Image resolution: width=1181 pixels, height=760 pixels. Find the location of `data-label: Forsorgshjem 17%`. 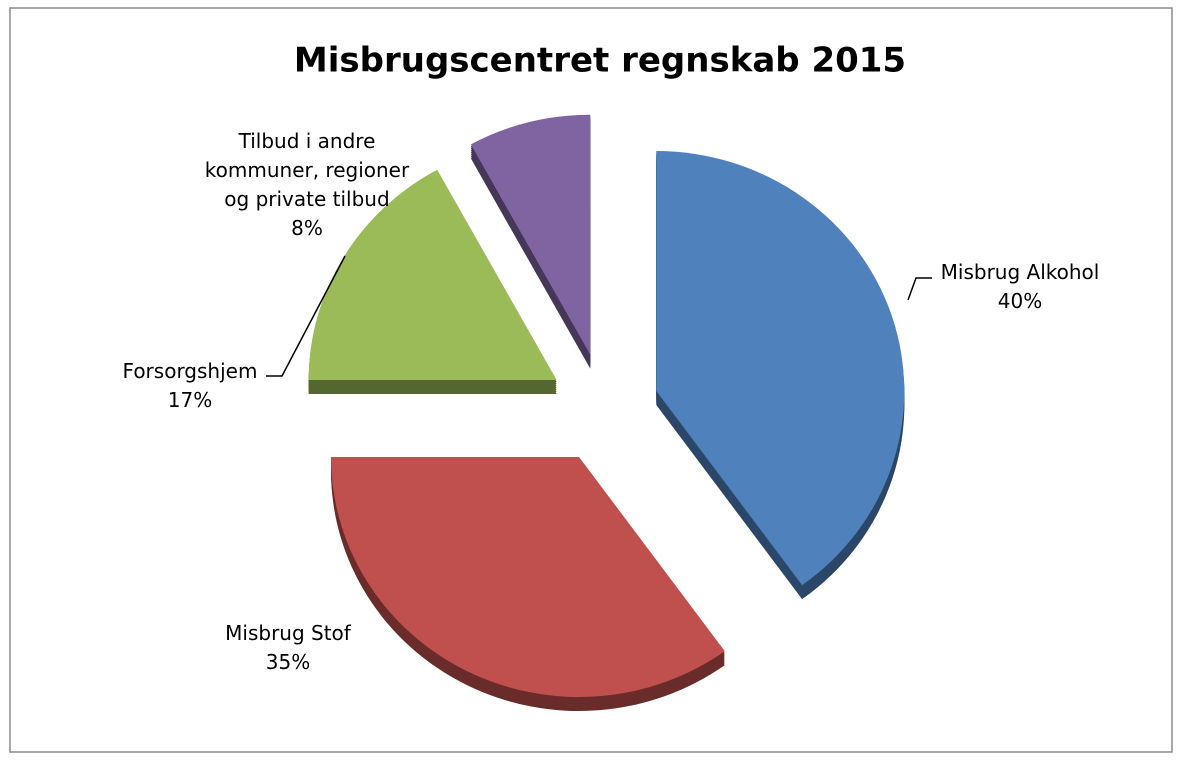

data-label: Forsorgshjem 17% is located at coordinates (190, 386).